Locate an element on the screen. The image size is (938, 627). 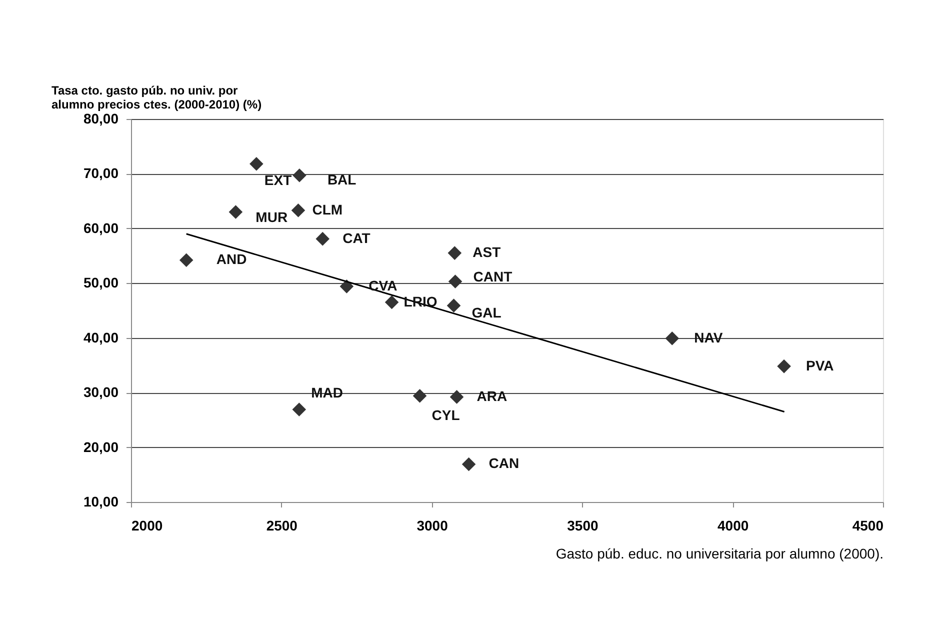
annotation: CAN is located at coordinates (504, 463).